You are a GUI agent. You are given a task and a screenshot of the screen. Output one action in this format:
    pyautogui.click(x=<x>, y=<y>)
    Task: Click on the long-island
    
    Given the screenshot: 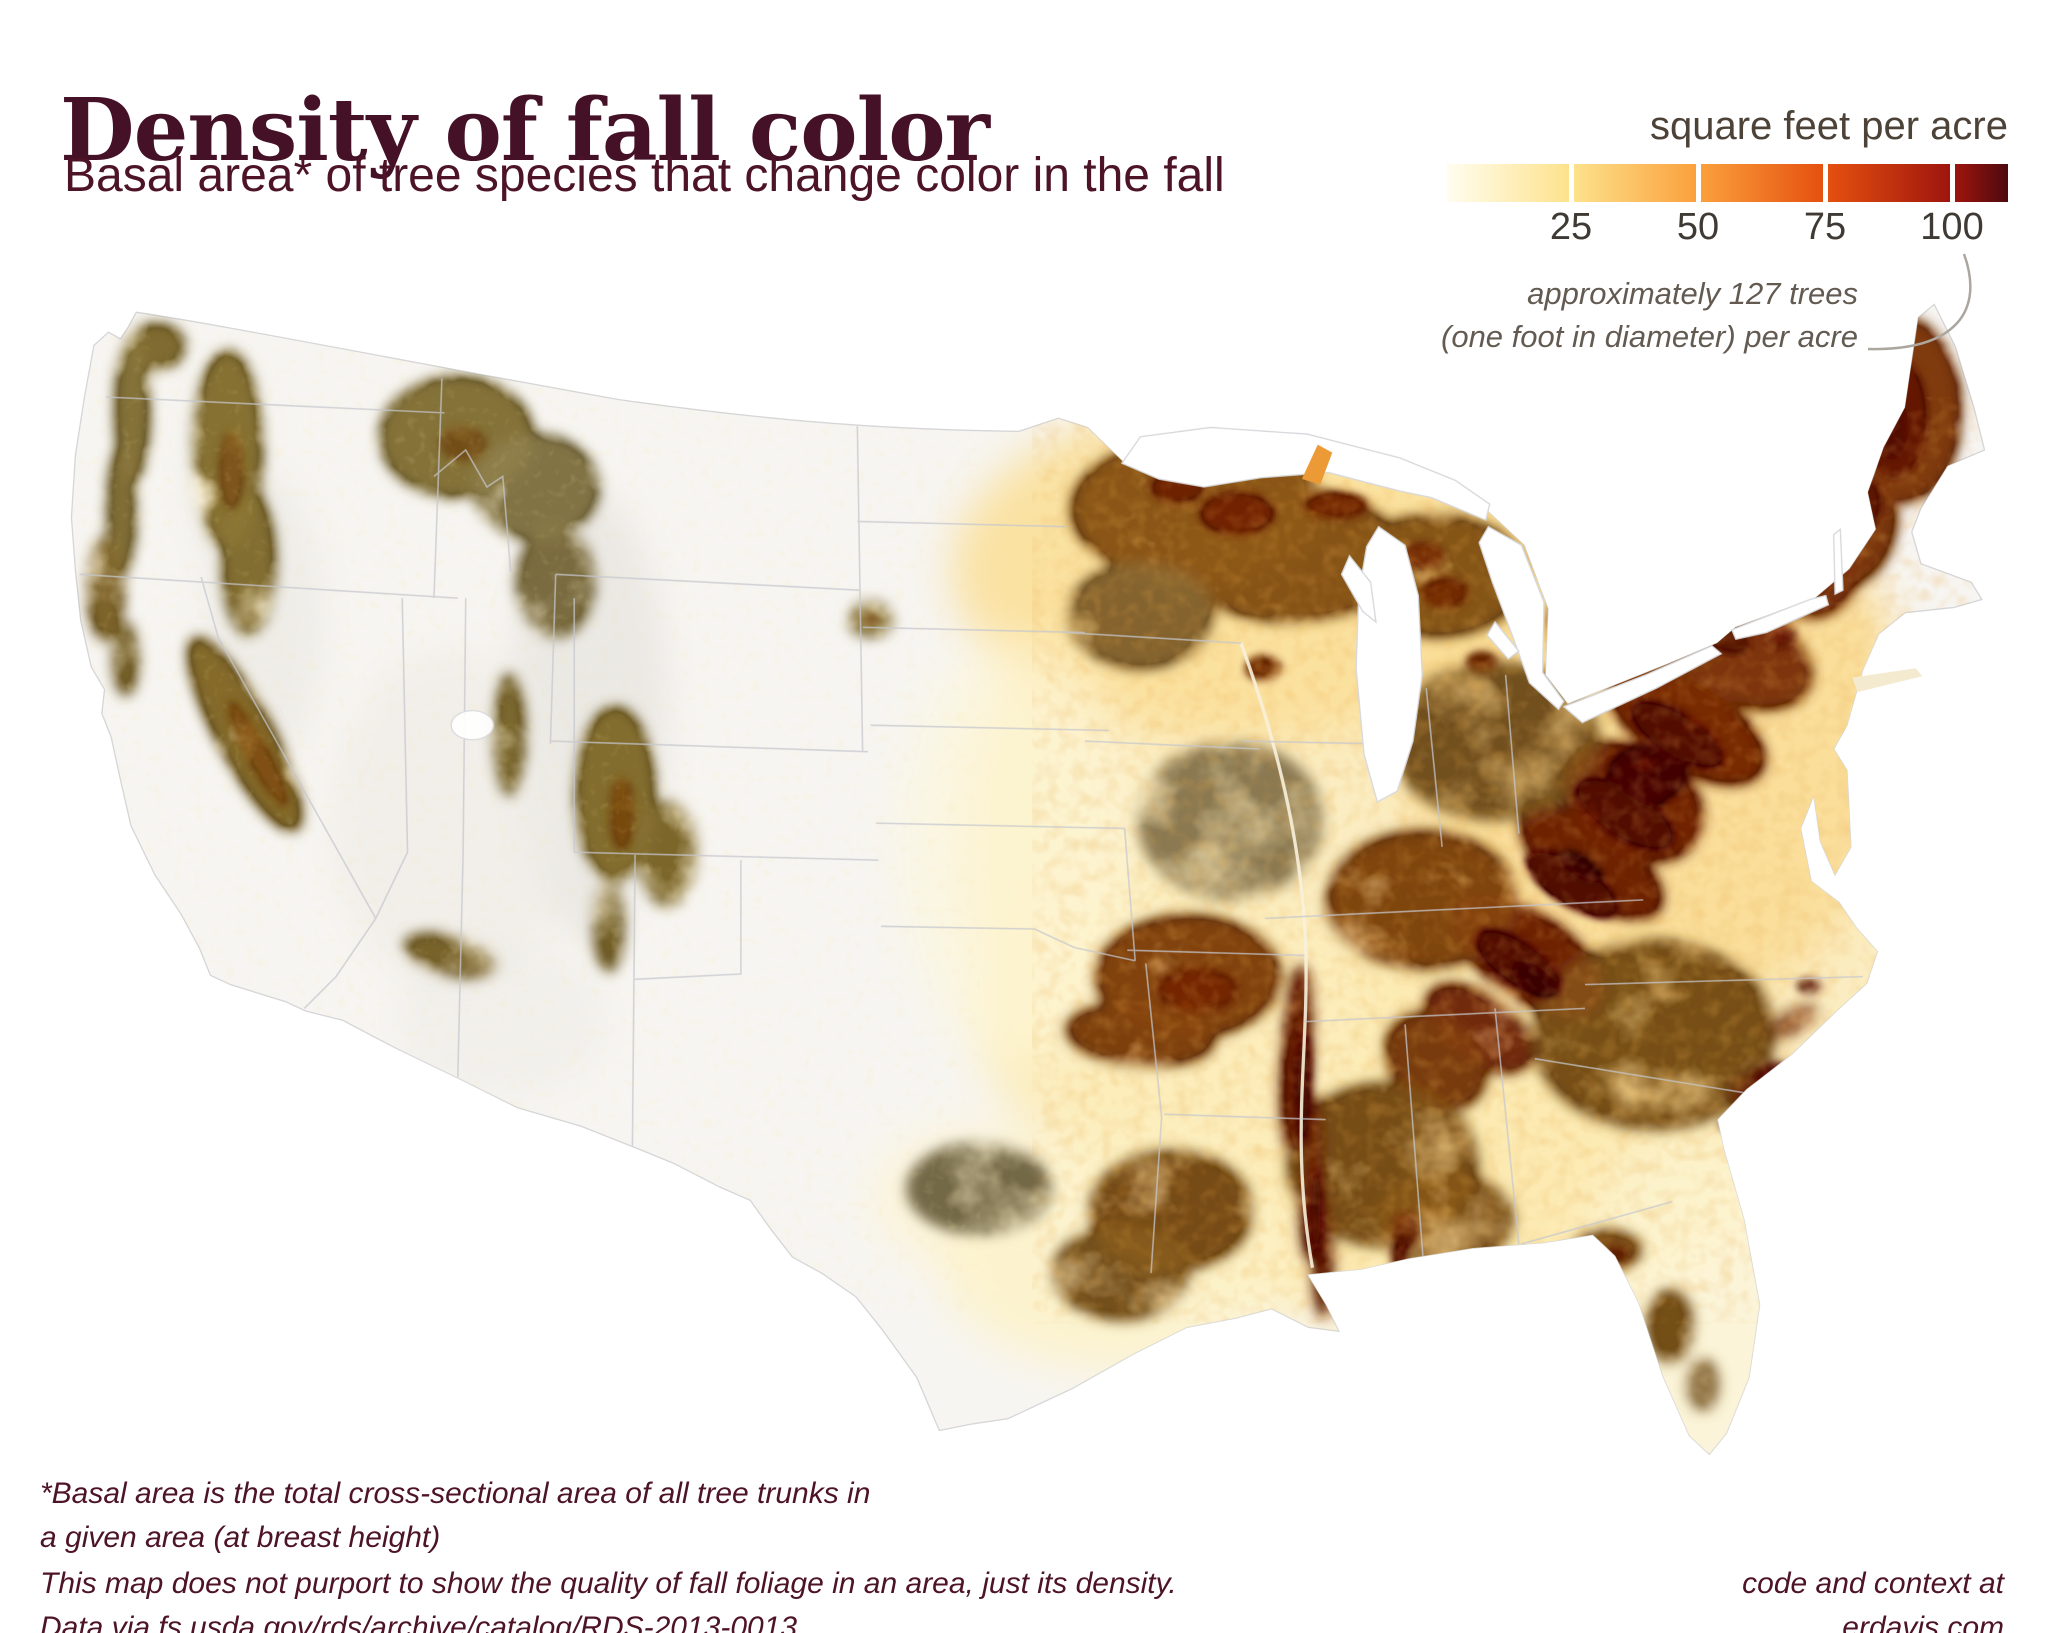 What is the action you would take?
    pyautogui.click(x=1887, y=680)
    